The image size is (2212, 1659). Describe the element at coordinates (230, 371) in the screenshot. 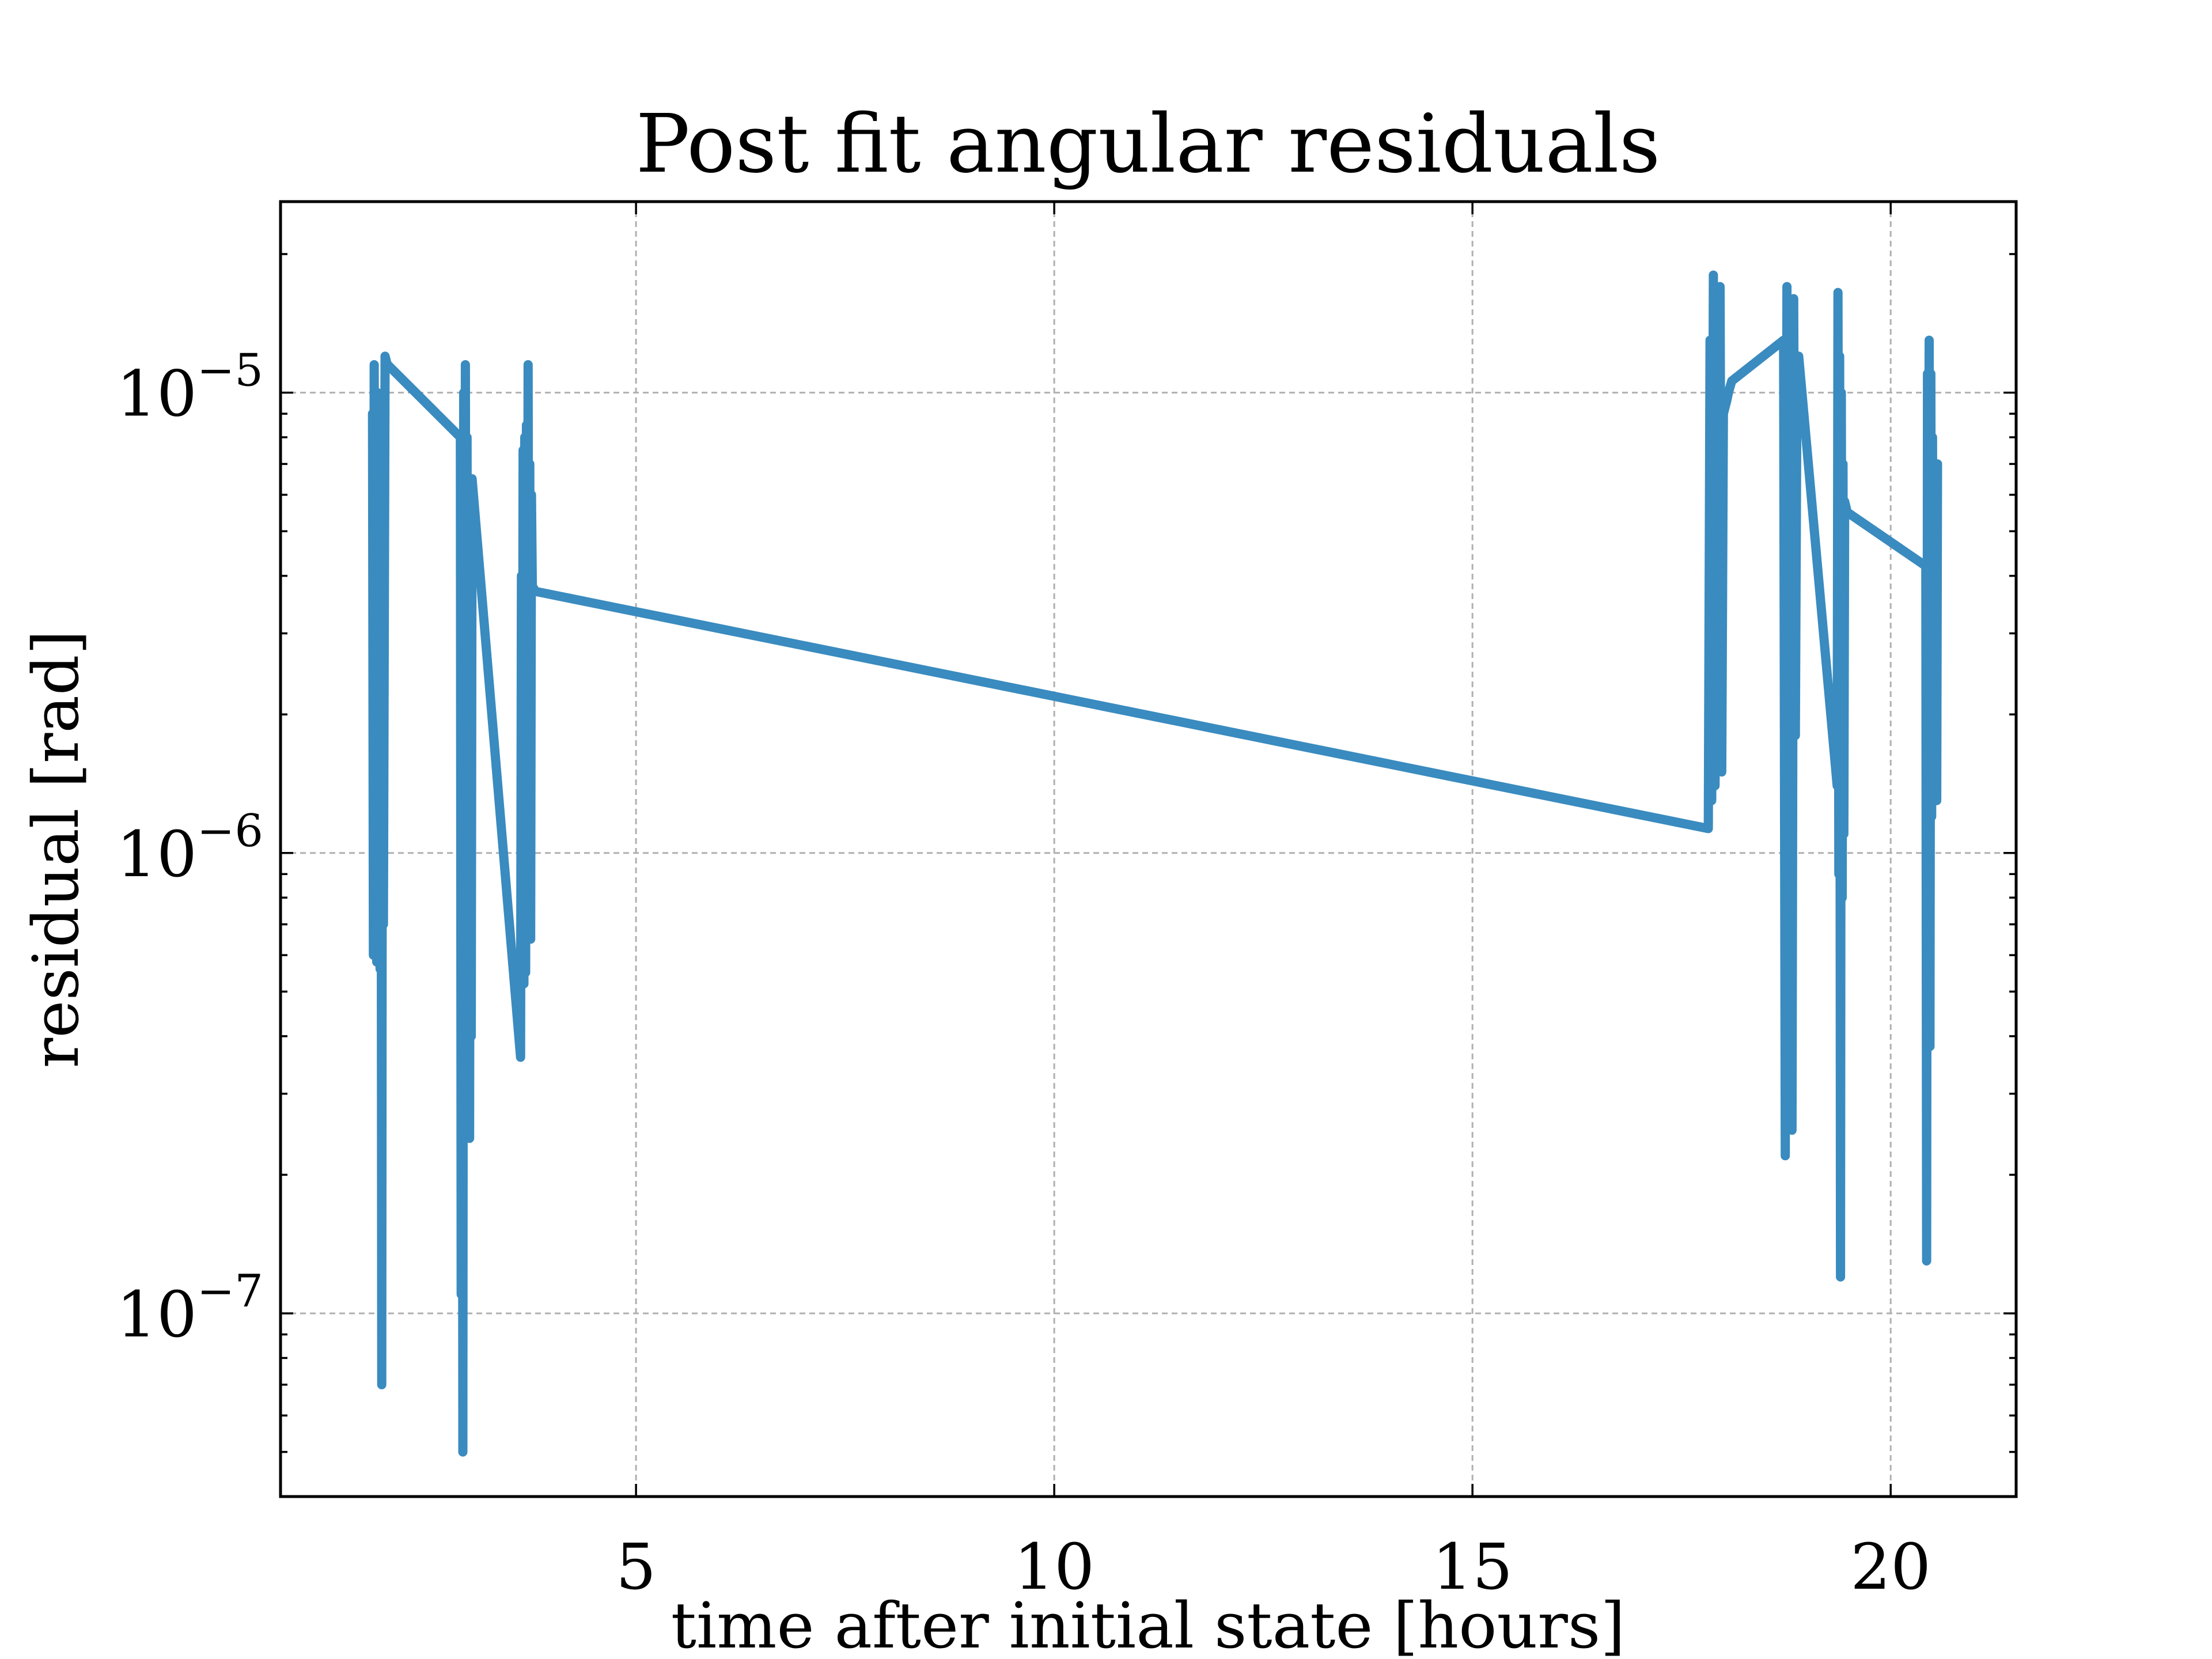

I see `y-tick-label-exponent: −5` at that location.